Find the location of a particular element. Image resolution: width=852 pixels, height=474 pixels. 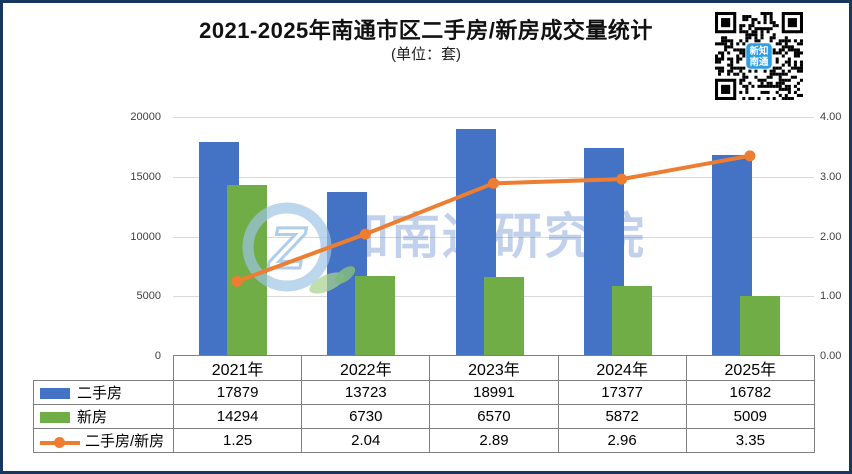

legend-label: 二手房/新房 is located at coordinates (125, 441).